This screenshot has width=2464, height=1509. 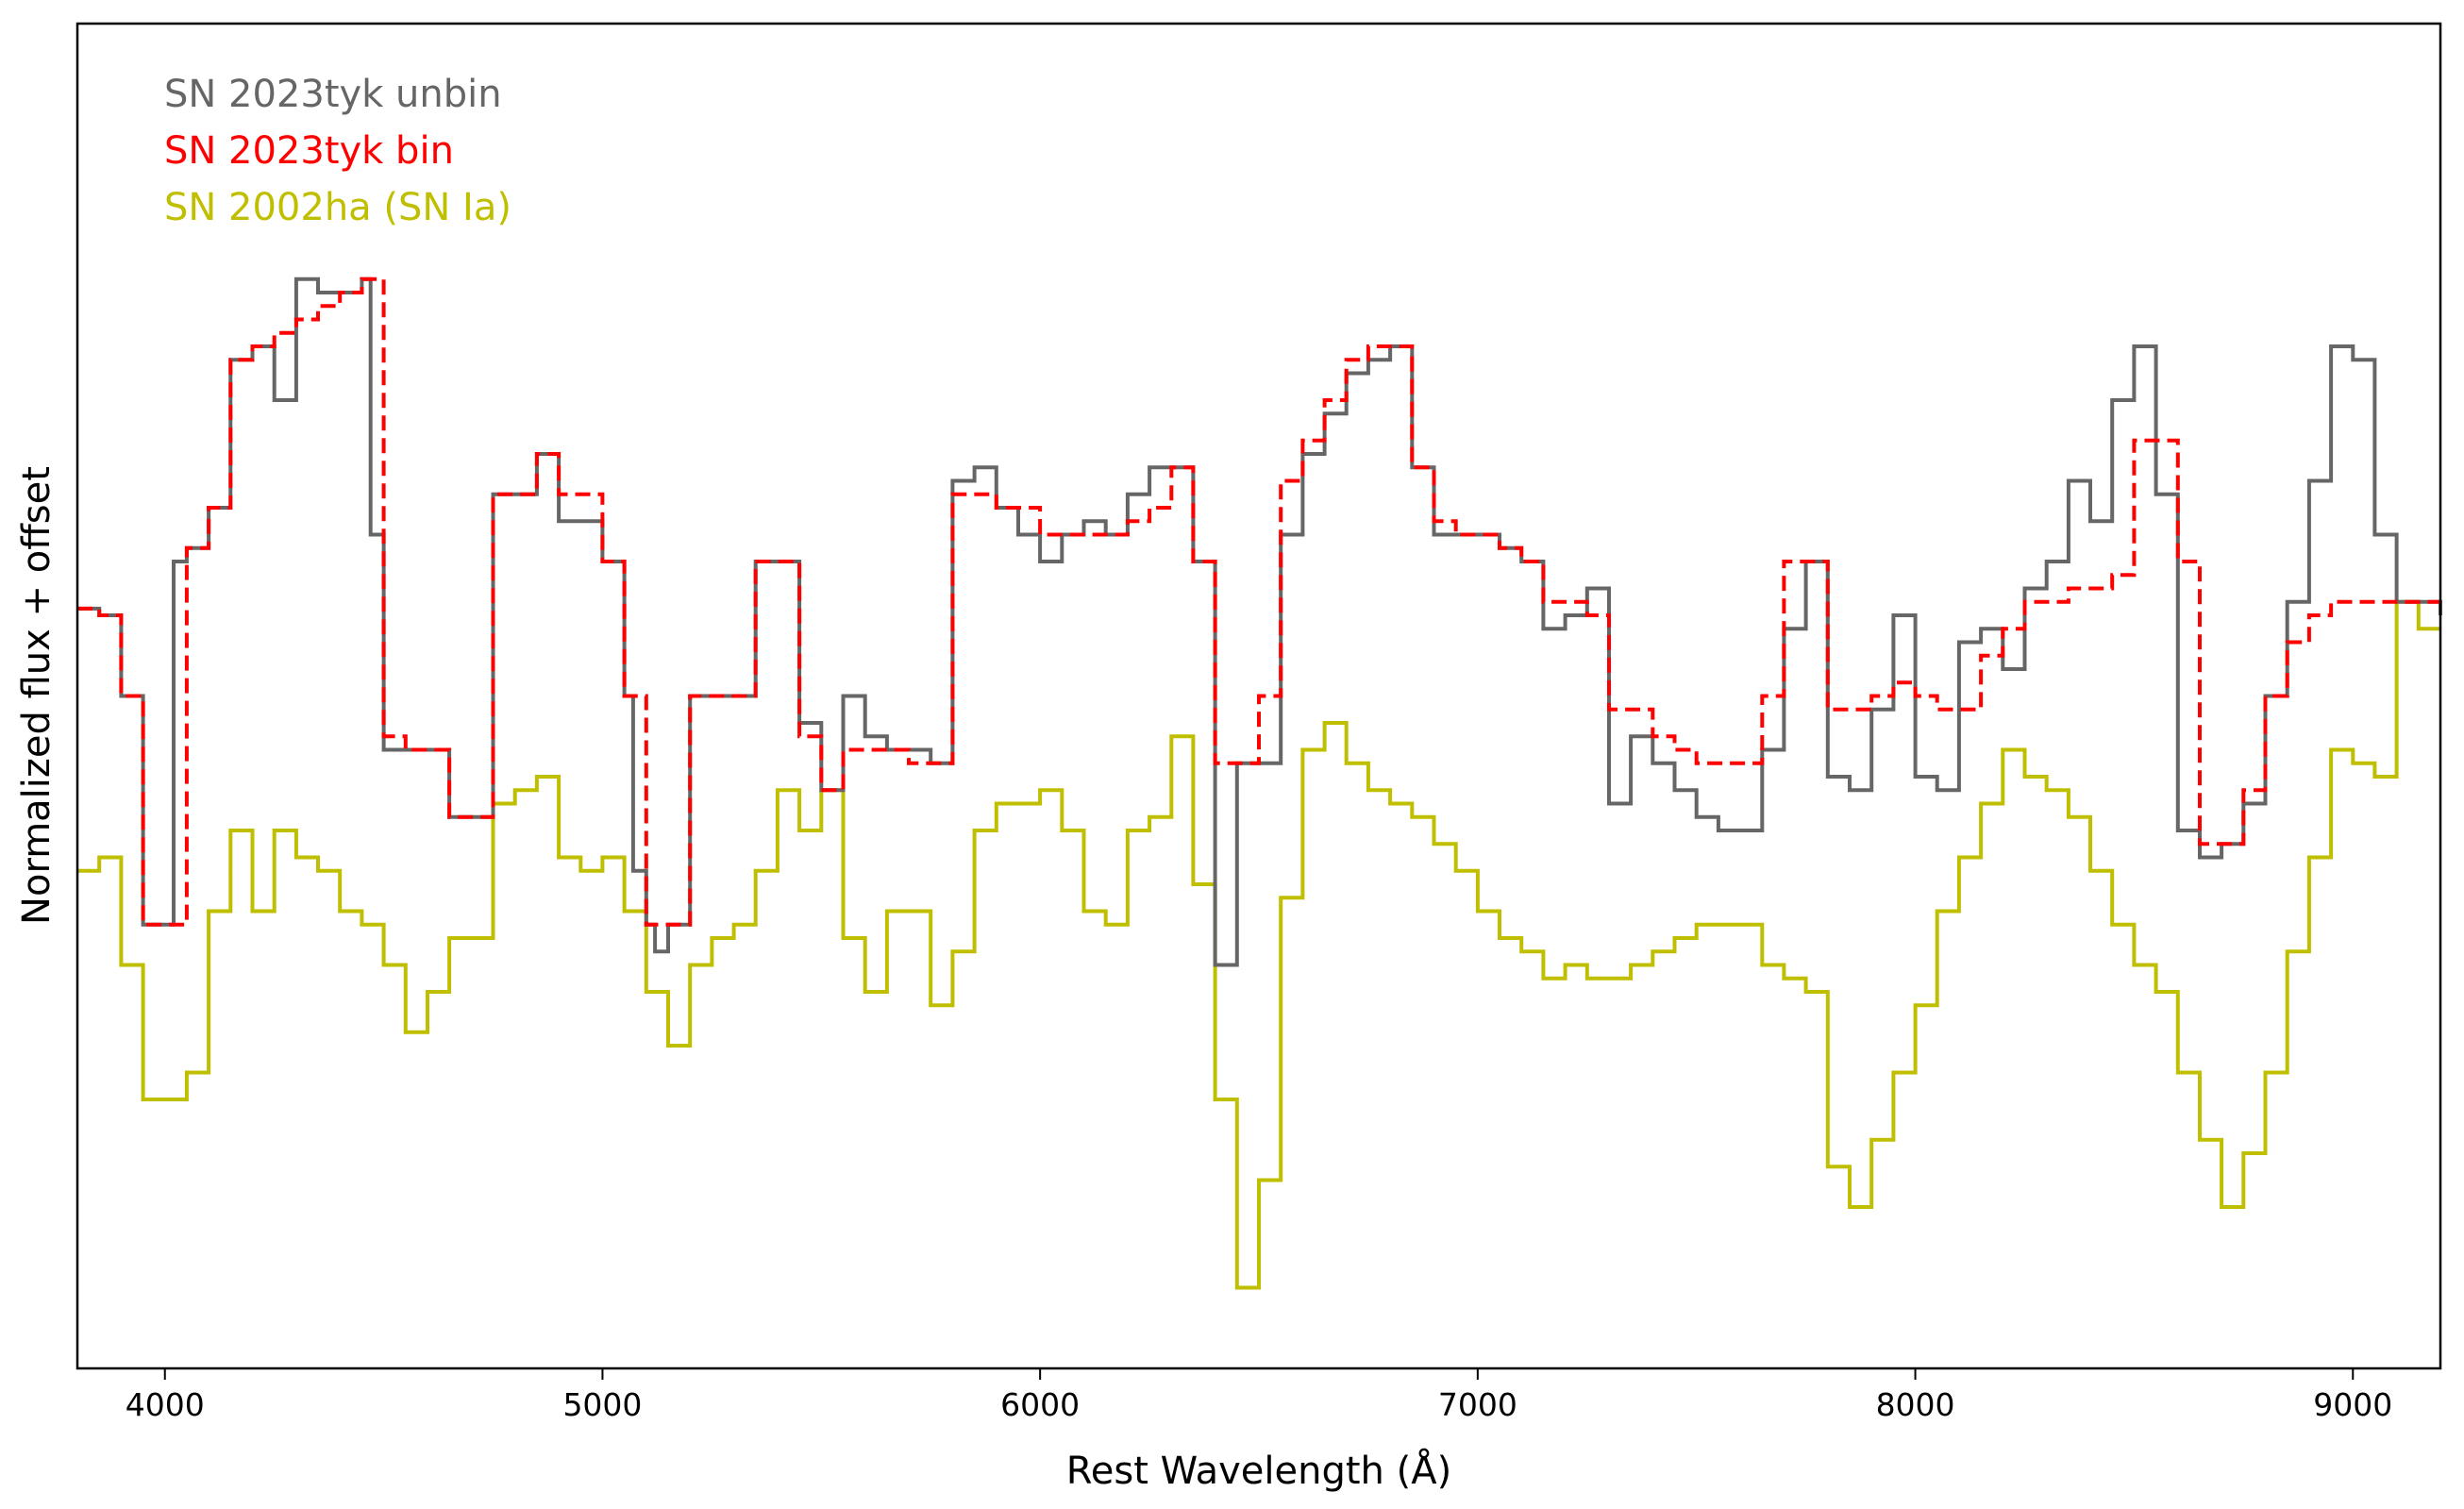 What do you see at coordinates (602, 1404) in the screenshot?
I see `x-tick-label-1: 5000` at bounding box center [602, 1404].